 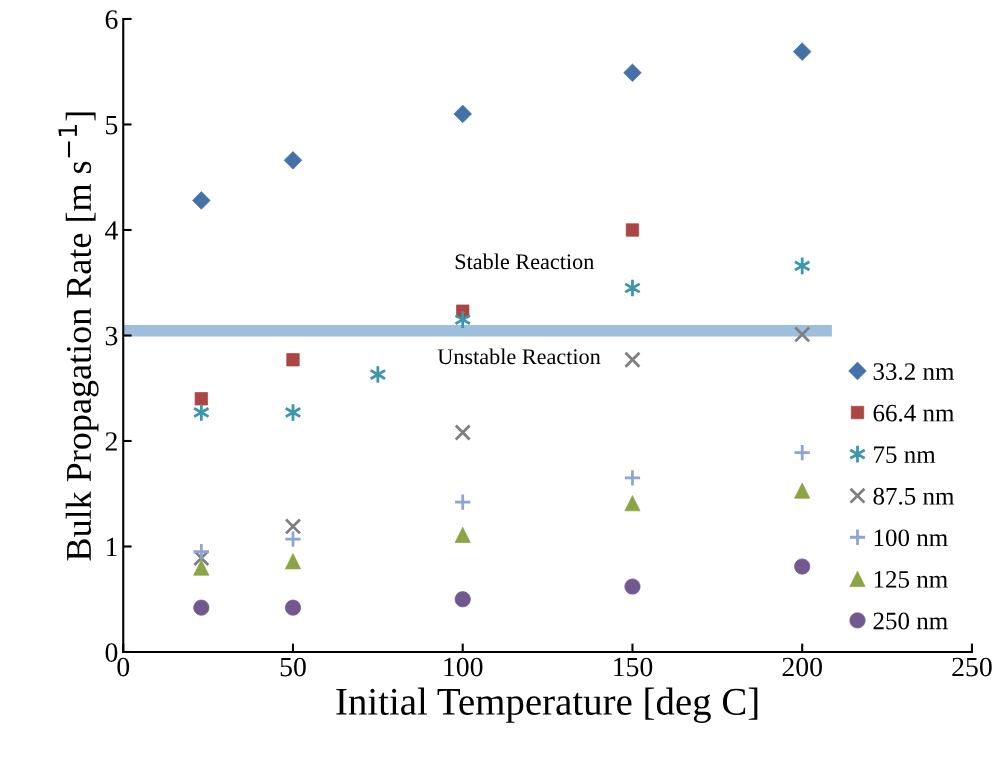 I want to click on legend-label: 250 nm, so click(x=910, y=621).